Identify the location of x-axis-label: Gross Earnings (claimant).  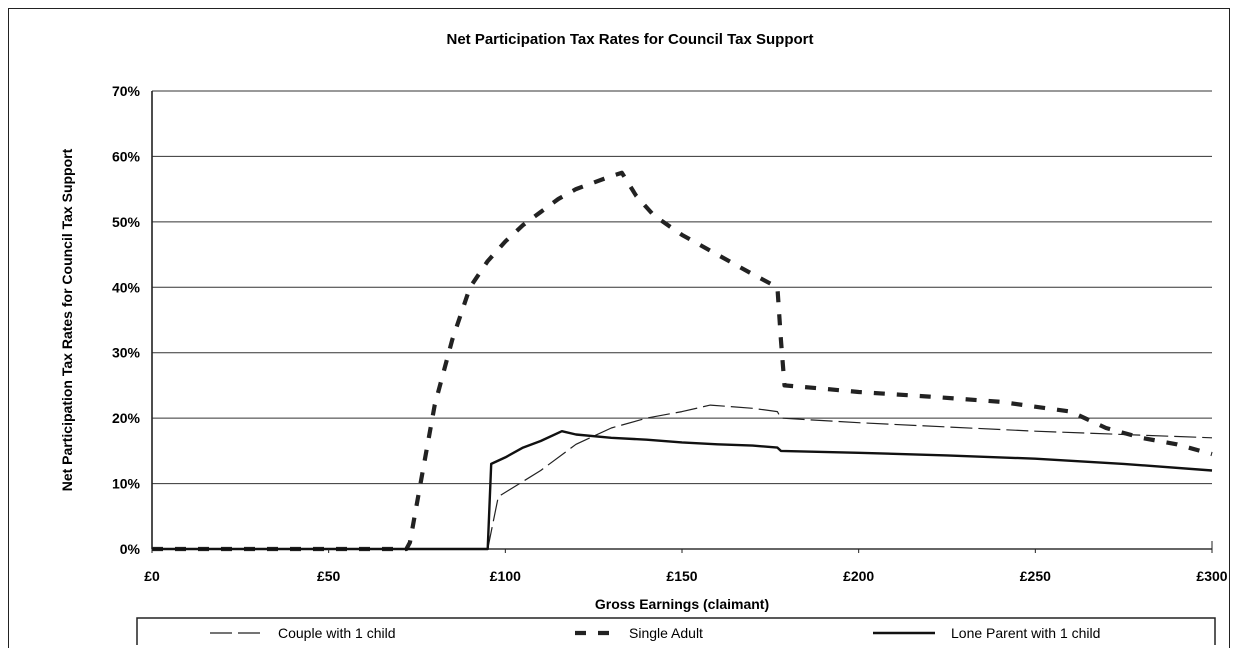
(682, 604).